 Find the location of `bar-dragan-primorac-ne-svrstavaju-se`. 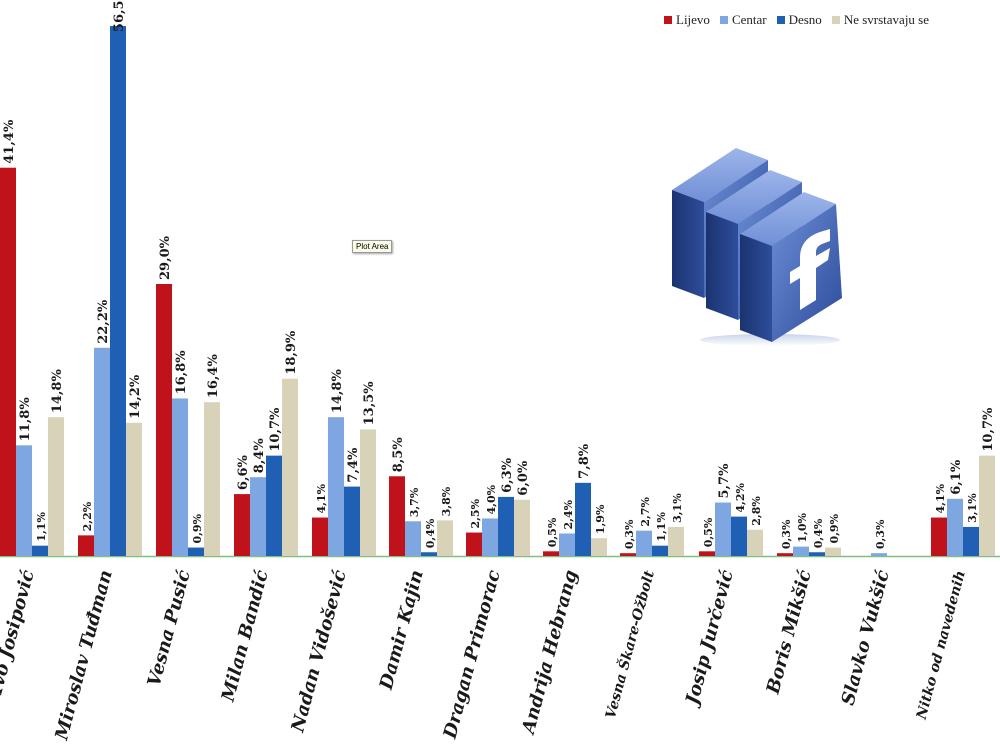

bar-dragan-primorac-ne-svrstavaju-se is located at coordinates (522, 527).